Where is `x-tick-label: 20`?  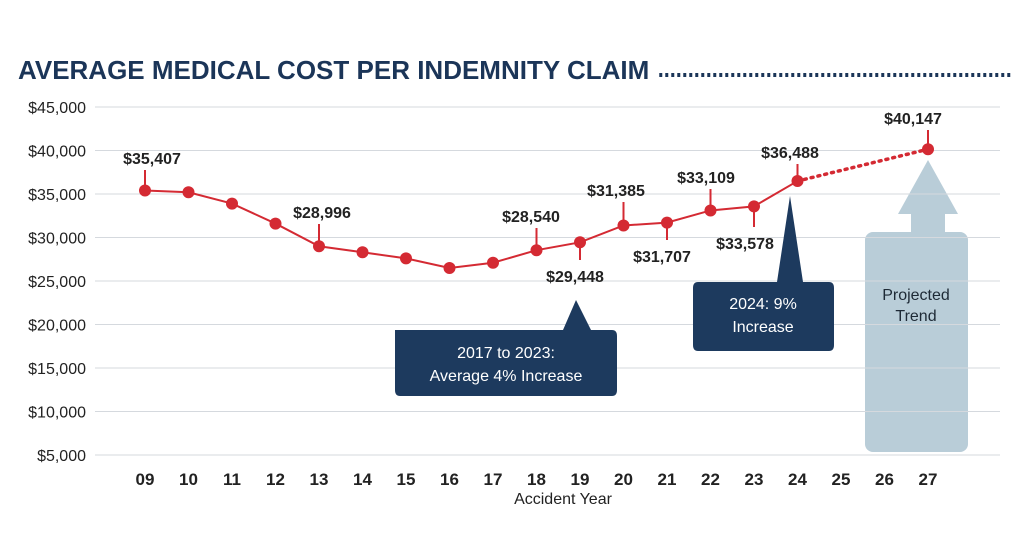
x-tick-label: 20 is located at coordinates (623, 479).